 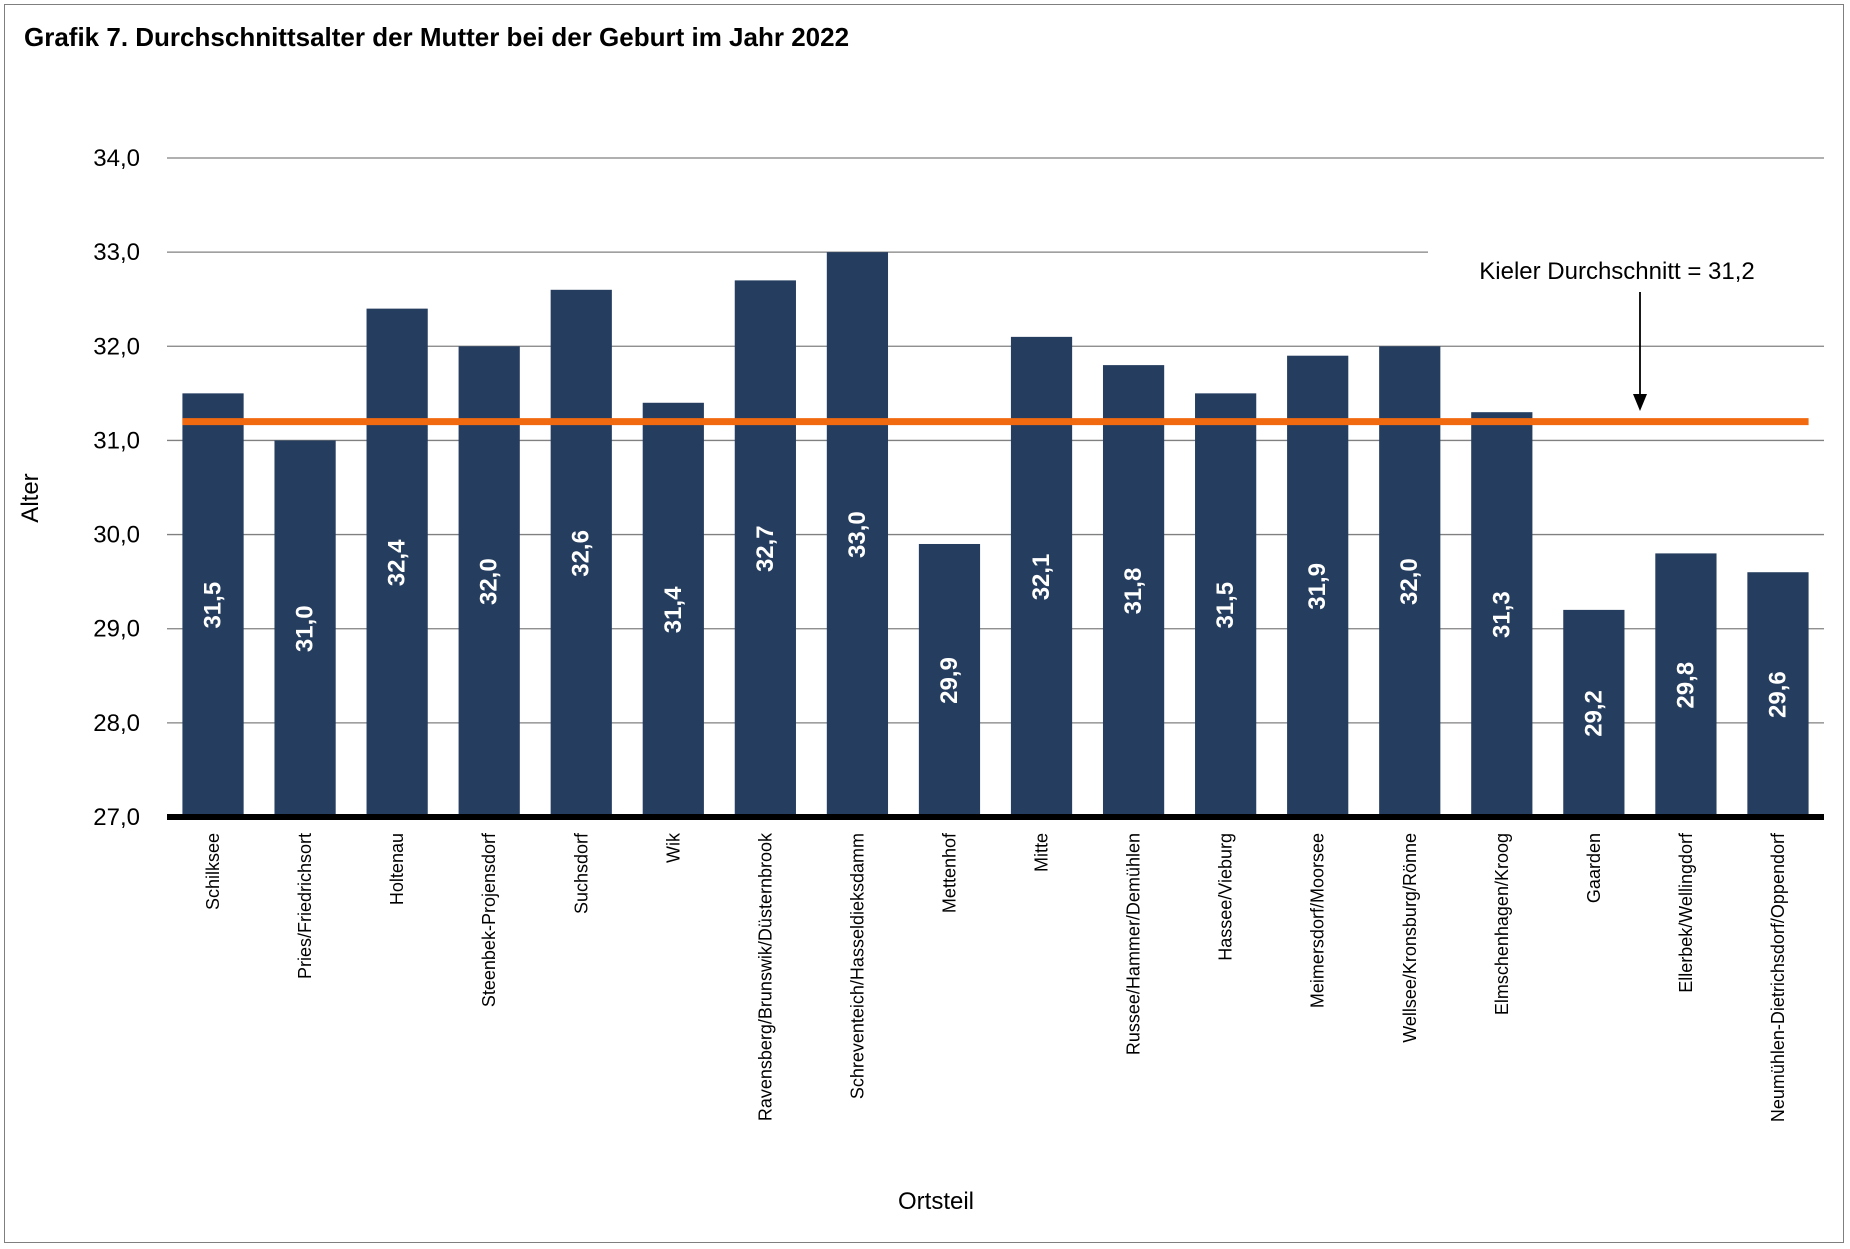 What do you see at coordinates (765, 976) in the screenshot?
I see `x-tick-label: Ravensberg/Brunswik/Düsternbrook` at bounding box center [765, 976].